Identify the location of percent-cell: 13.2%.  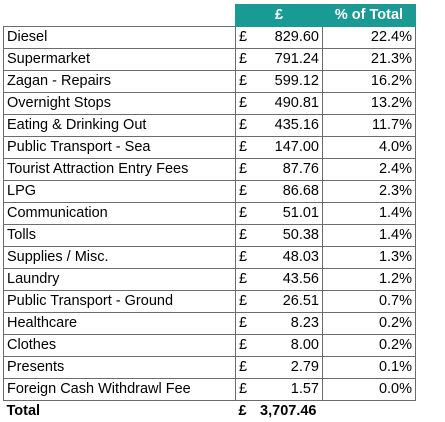
(369, 103).